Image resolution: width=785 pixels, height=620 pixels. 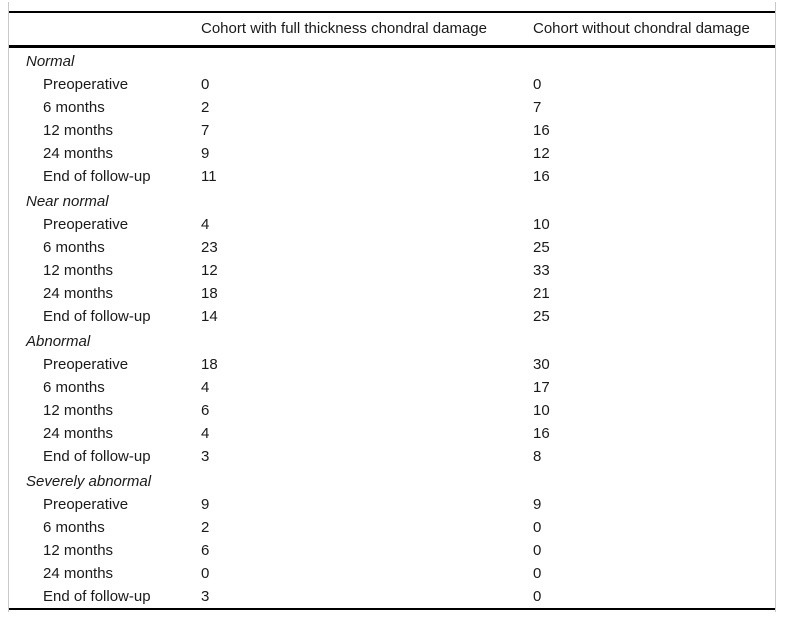 I want to click on table-row: 12 months 6 10, so click(x=392, y=410).